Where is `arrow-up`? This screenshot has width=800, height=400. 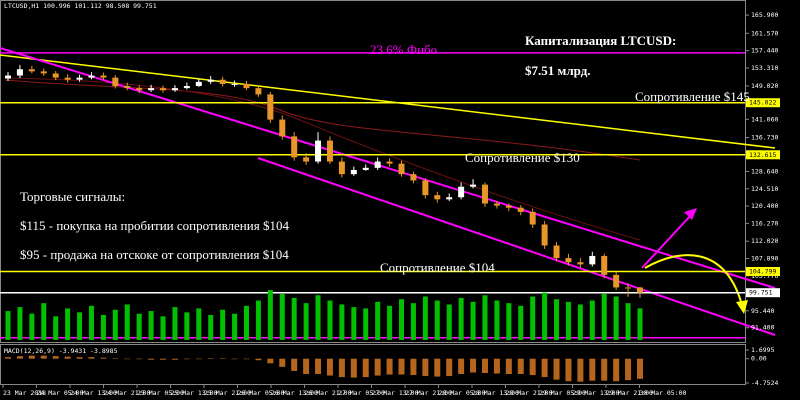
arrow-up is located at coordinates (667, 241).